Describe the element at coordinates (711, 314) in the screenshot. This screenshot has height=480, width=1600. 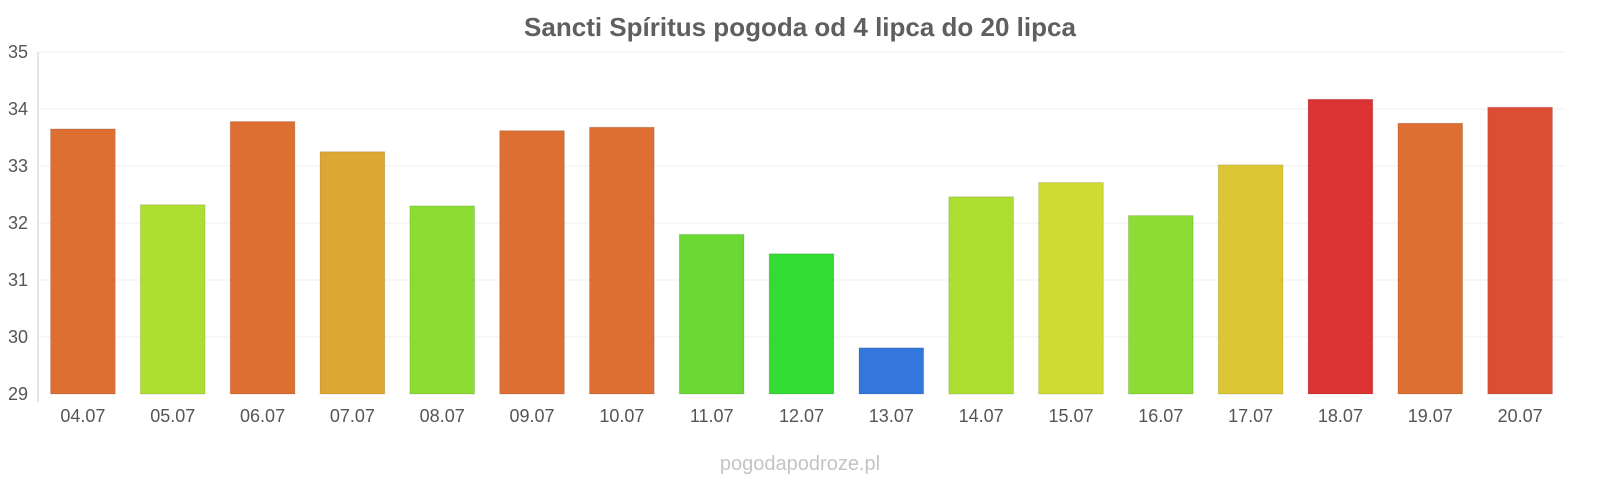
I see `bar-11.07` at that location.